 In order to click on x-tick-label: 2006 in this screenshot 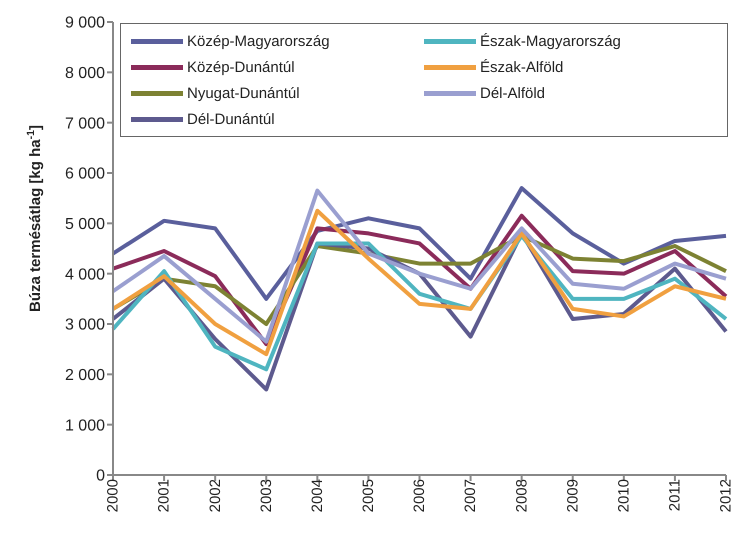, I will do `click(419, 495)`.